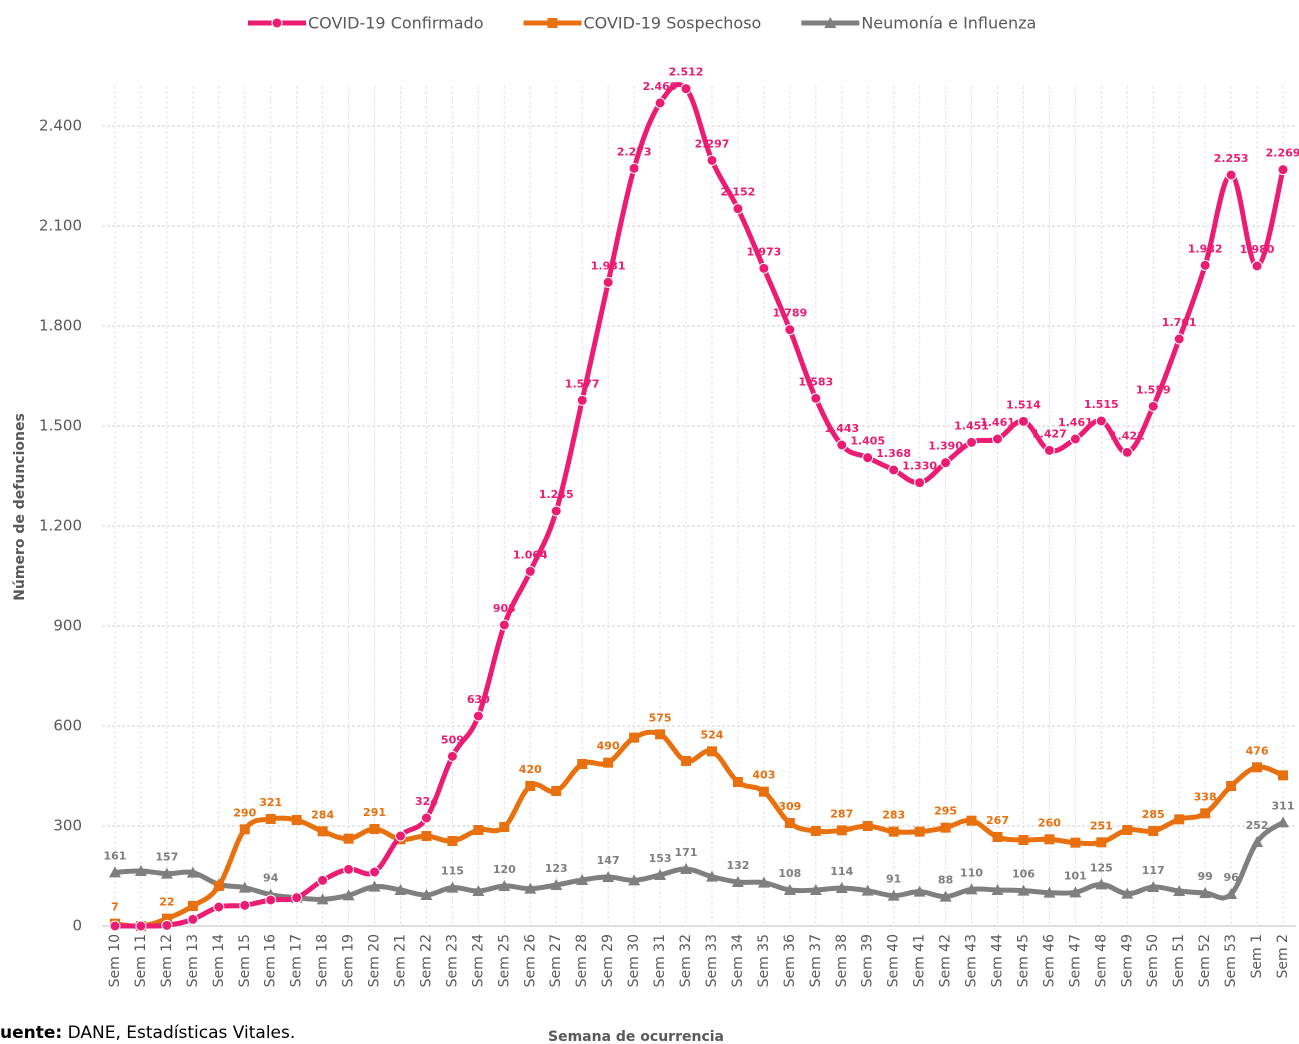 Image resolution: width=1299 pixels, height=1044 pixels. I want to click on data-label: 96, so click(1231, 877).